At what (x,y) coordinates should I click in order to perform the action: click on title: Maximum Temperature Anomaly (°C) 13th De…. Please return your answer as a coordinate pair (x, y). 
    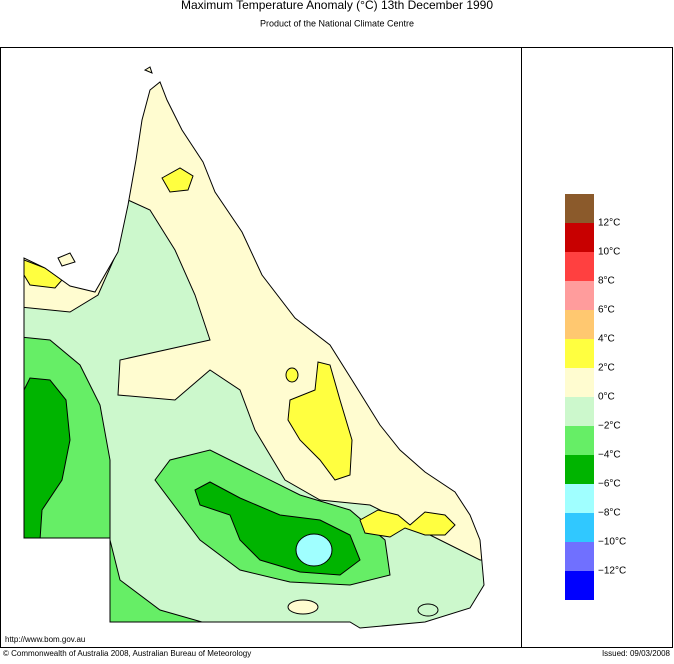
    Looking at the image, I should click on (337, 6).